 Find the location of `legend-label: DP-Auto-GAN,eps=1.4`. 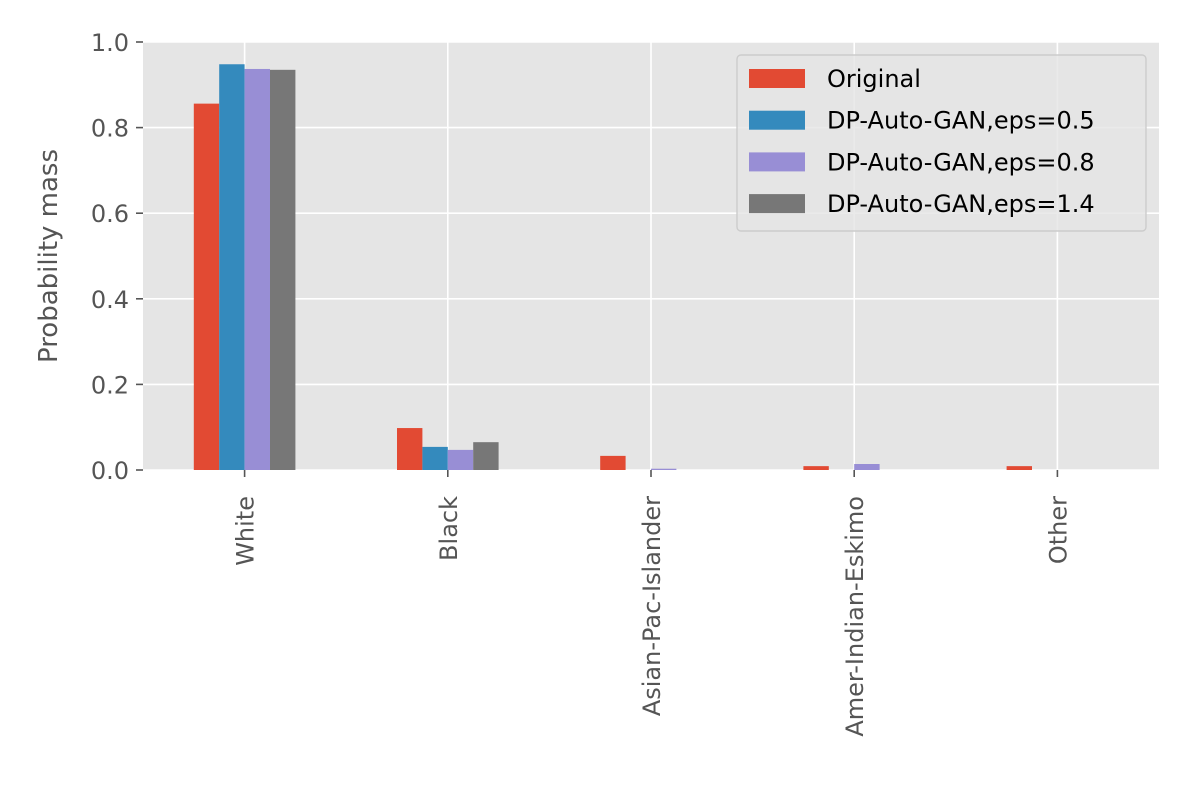

legend-label: DP-Auto-GAN,eps=1.4 is located at coordinates (961, 204).